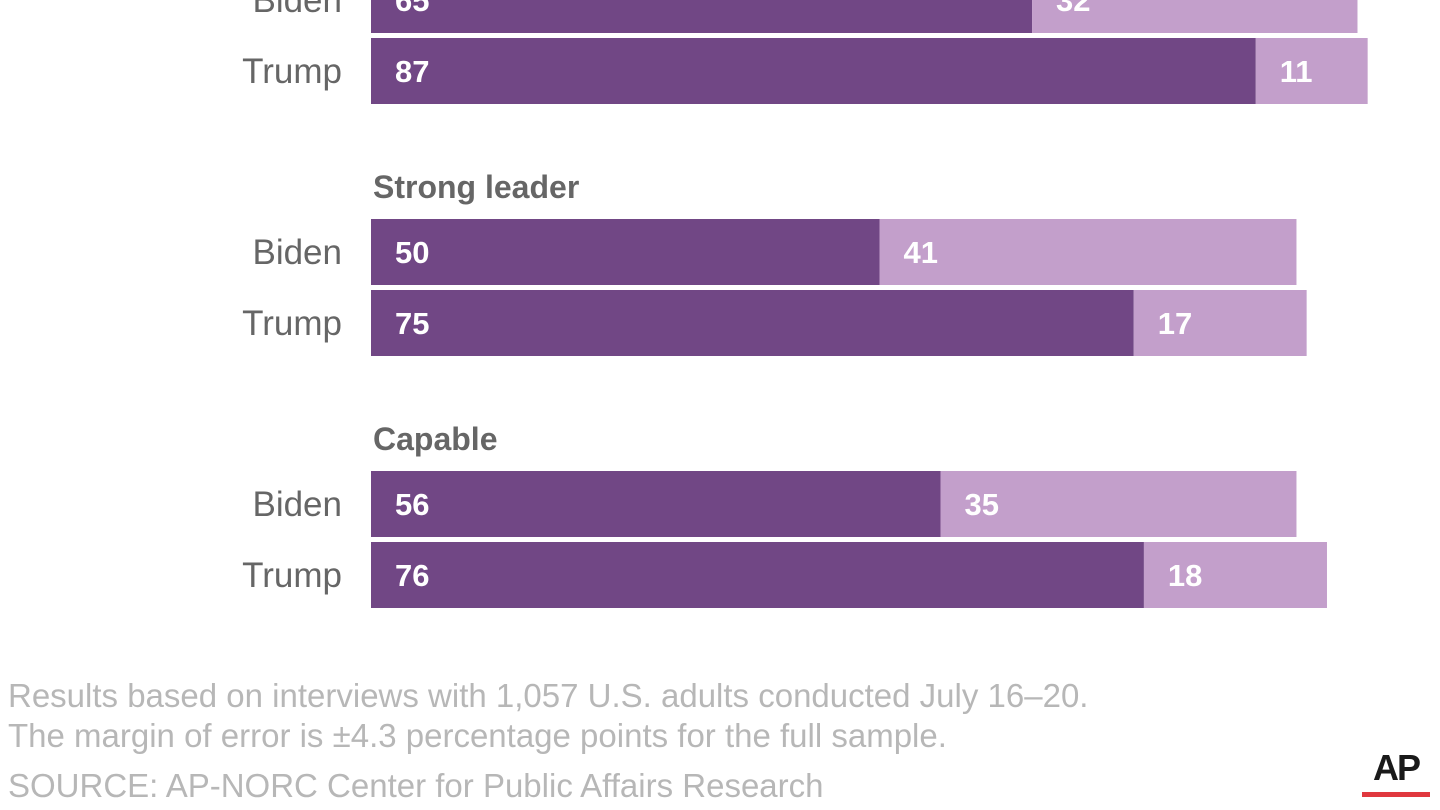 The image size is (1440, 810). I want to click on value-label: 32, so click(1073, 9).